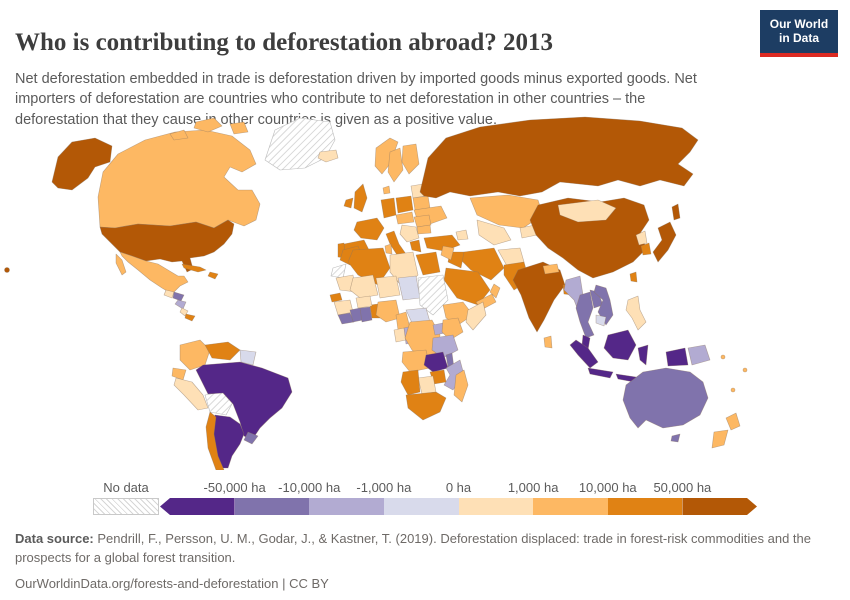  I want to click on country-vietnam, so click(603, 305).